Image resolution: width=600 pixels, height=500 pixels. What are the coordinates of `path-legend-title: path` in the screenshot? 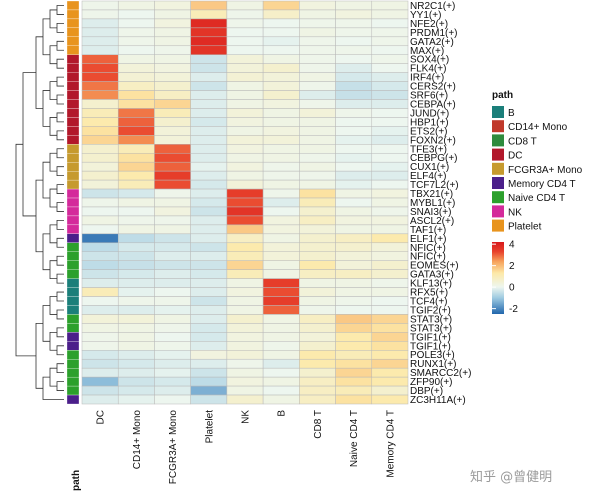 It's located at (502, 95).